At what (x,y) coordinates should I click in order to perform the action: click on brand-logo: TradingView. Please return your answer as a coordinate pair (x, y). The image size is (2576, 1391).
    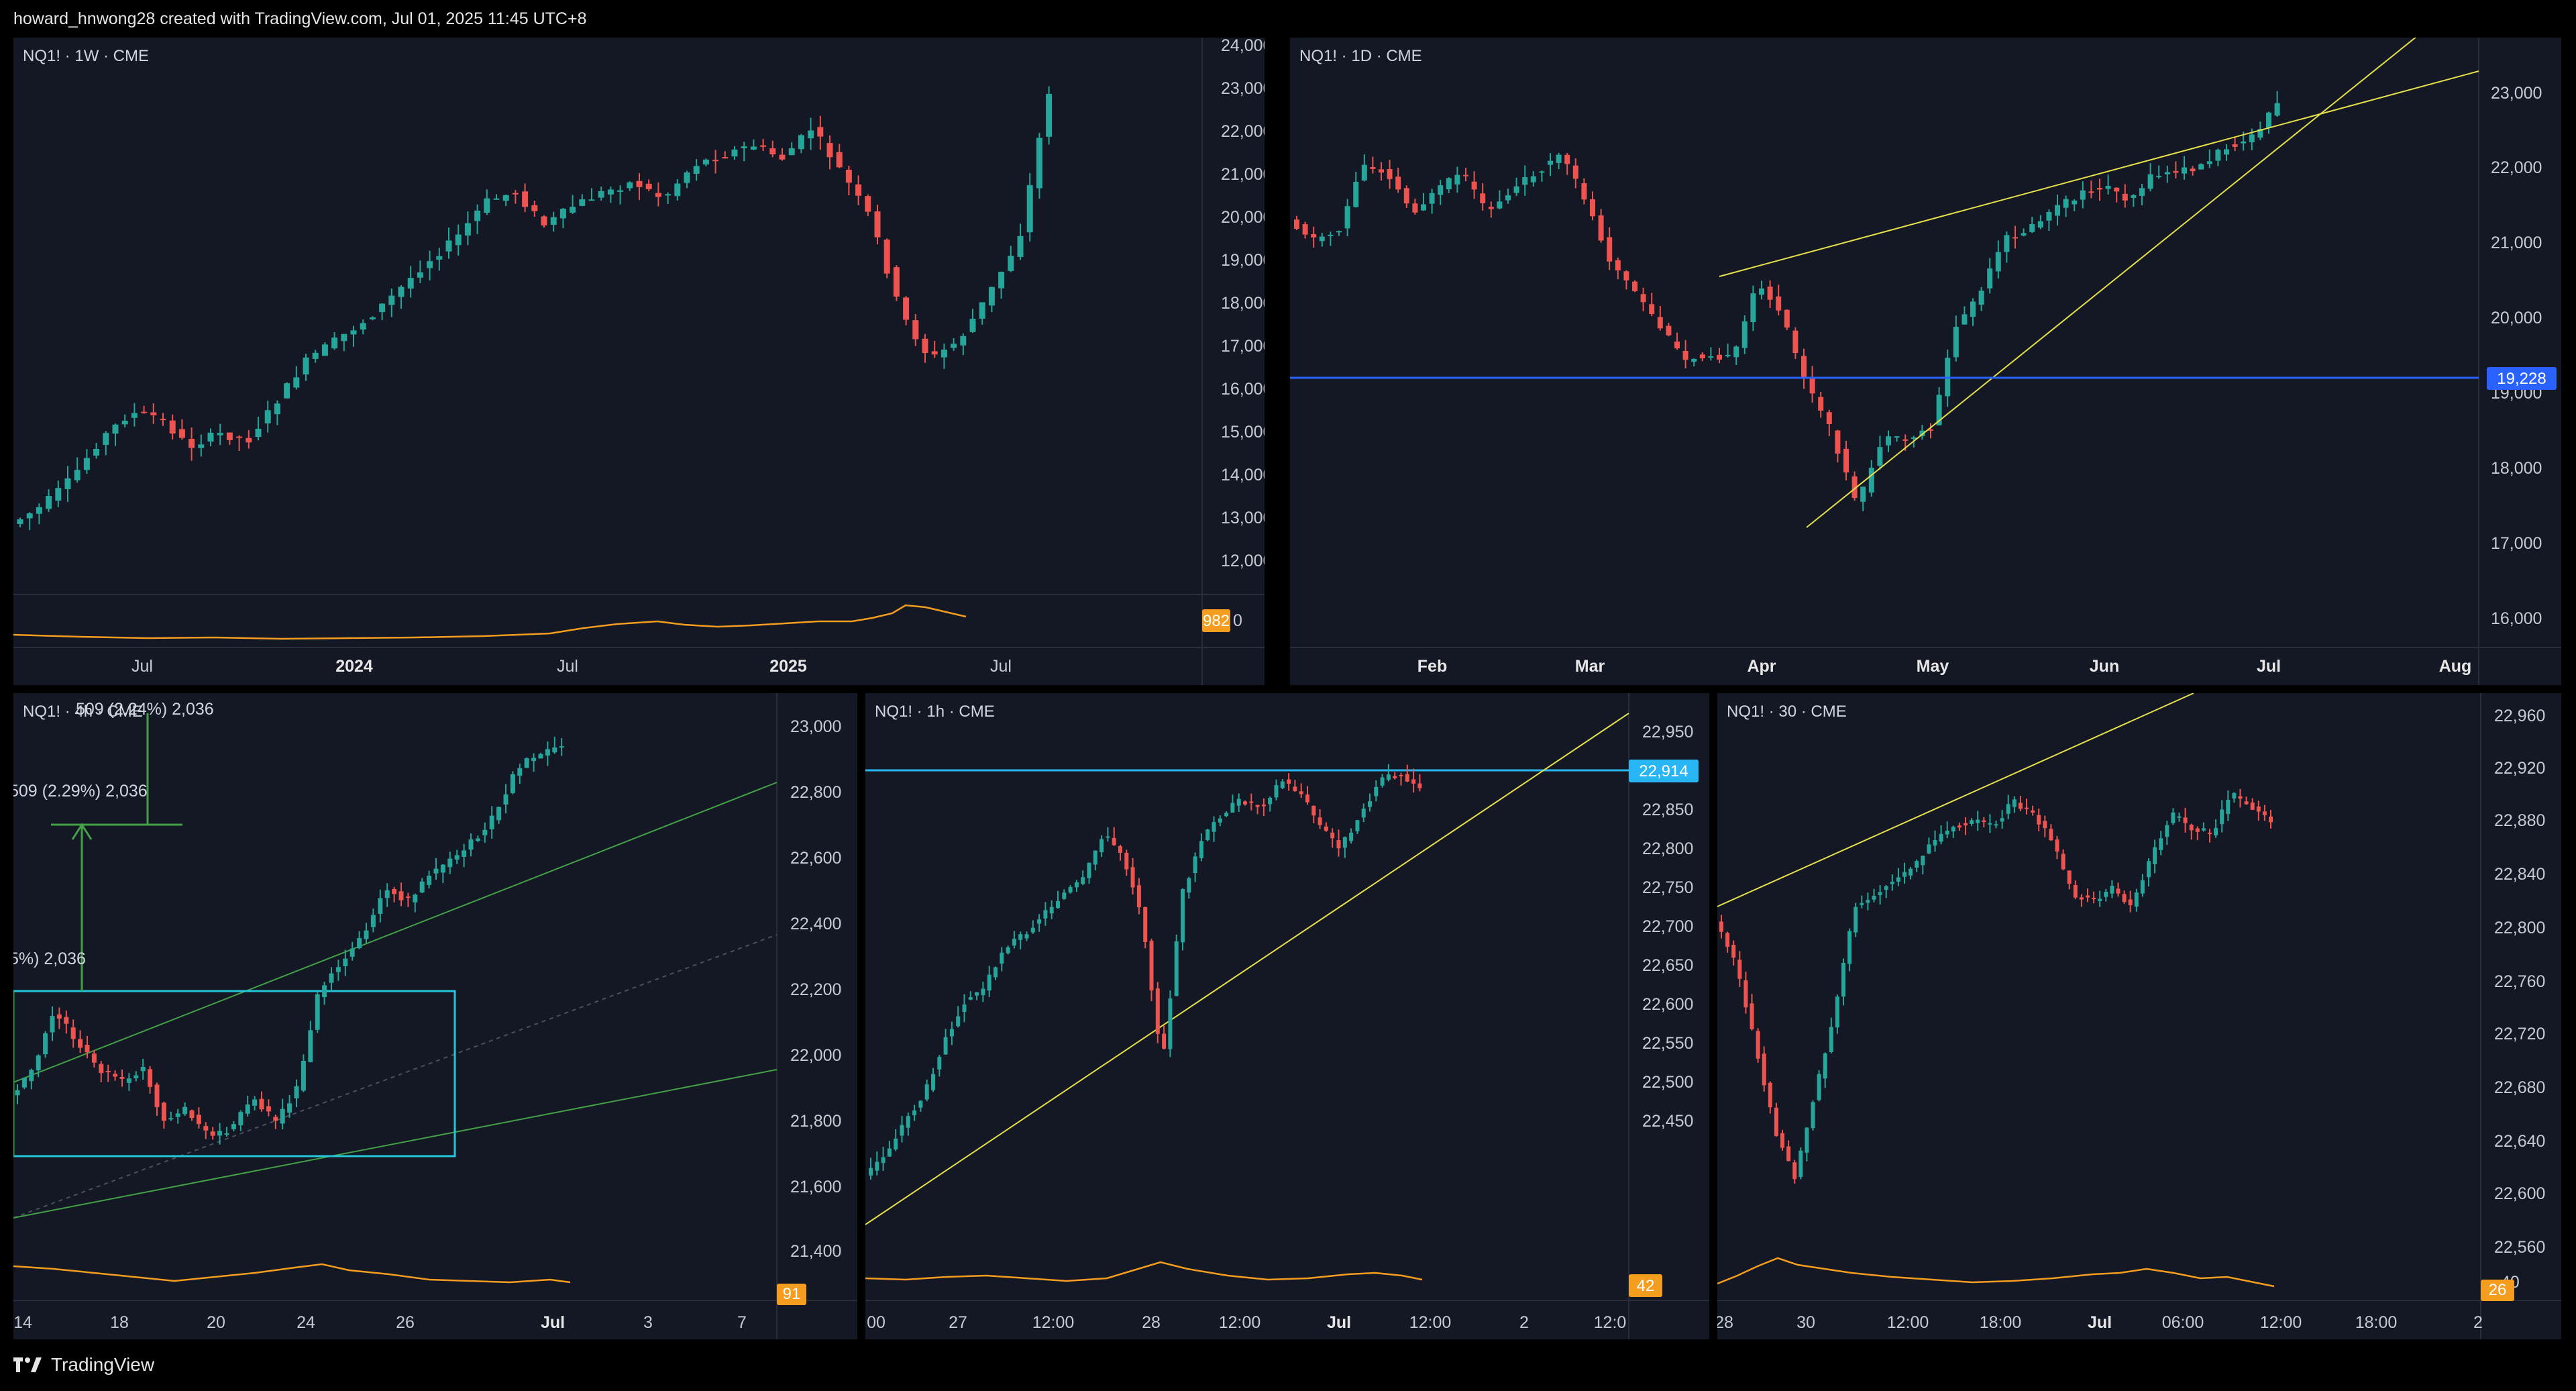
    Looking at the image, I should click on (83, 1365).